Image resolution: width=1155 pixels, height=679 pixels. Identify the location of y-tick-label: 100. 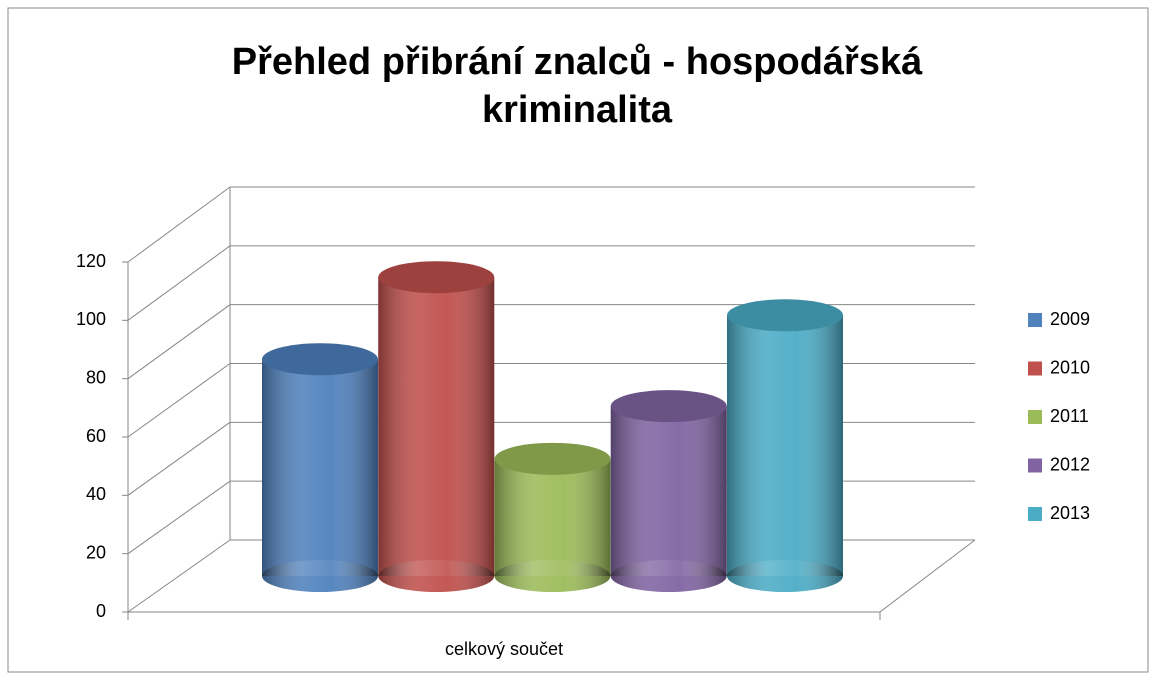
(91, 319).